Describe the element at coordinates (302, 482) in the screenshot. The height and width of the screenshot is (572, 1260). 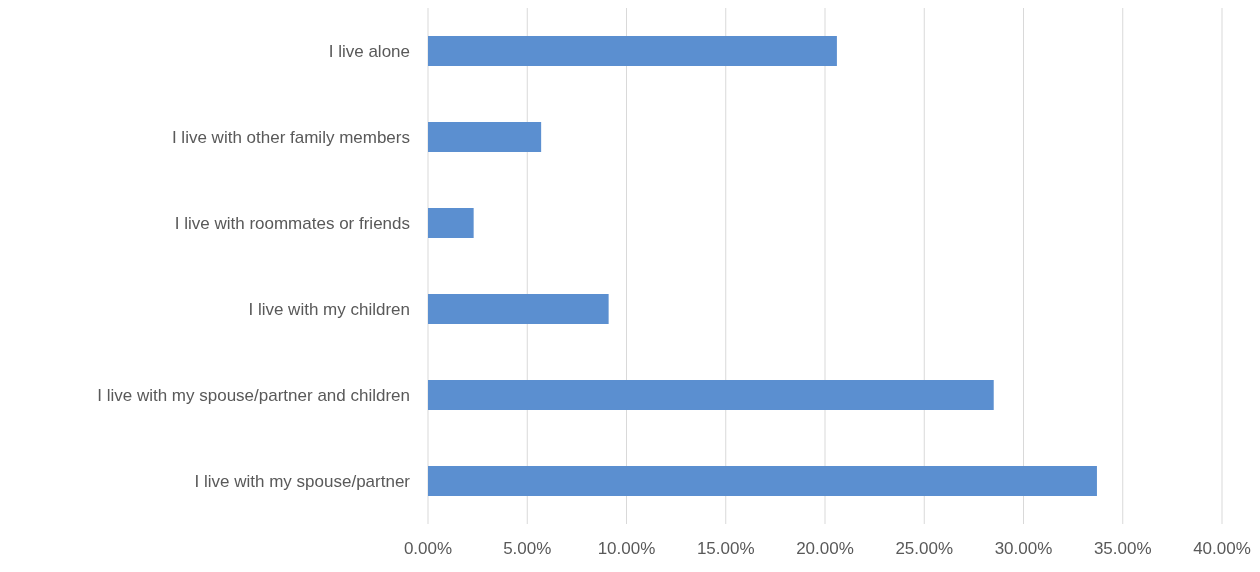
I see `y-tick-label: I live with my spouse/partner` at that location.